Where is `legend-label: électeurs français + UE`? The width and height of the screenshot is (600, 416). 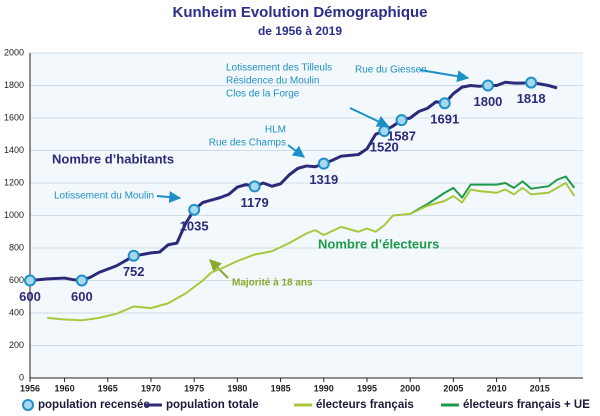
legend-label: électeurs français + UE is located at coordinates (526, 405).